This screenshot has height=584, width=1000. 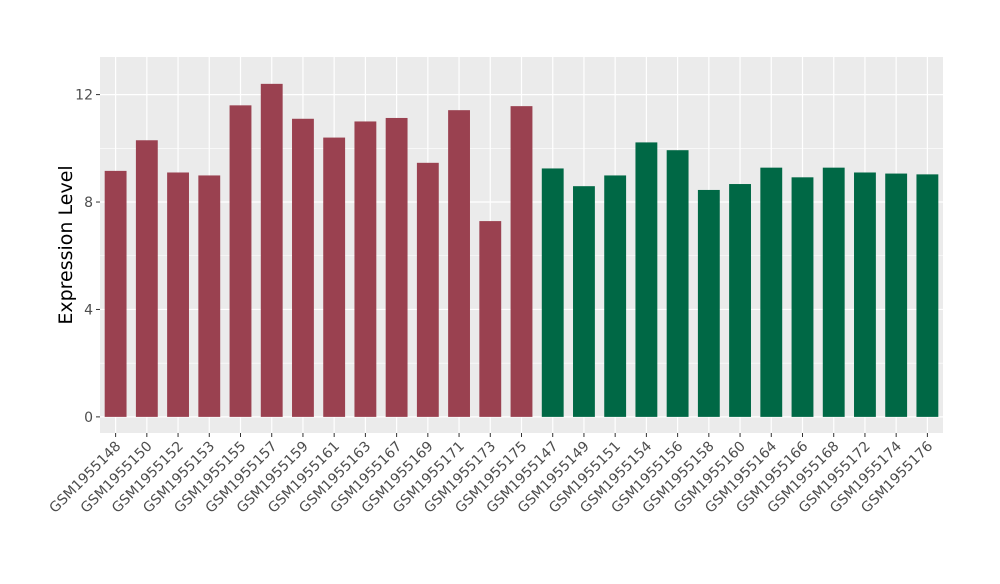 I want to click on bar-GSM1955147, so click(x=552, y=292).